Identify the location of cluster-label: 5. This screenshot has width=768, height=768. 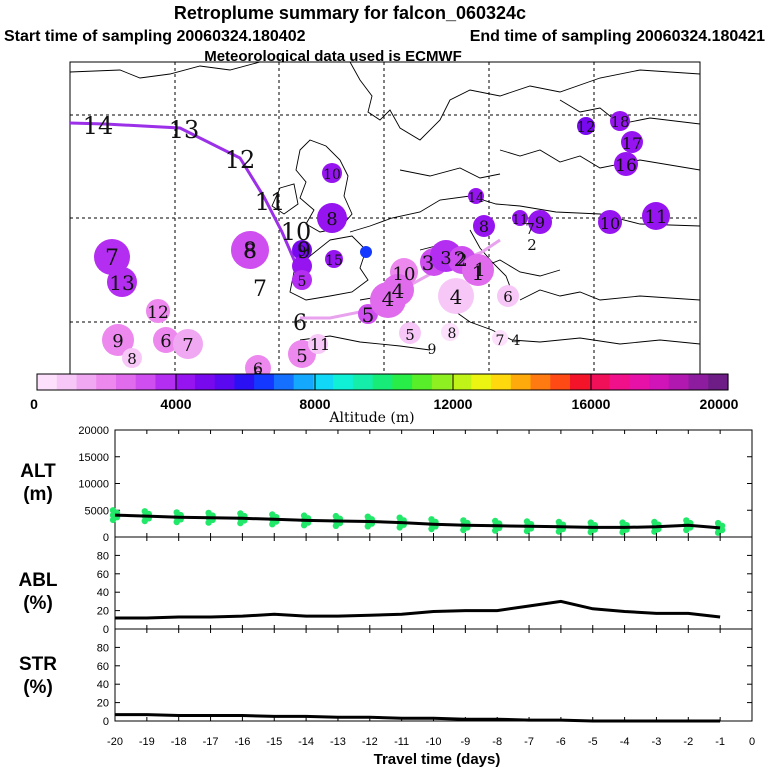
(410, 335).